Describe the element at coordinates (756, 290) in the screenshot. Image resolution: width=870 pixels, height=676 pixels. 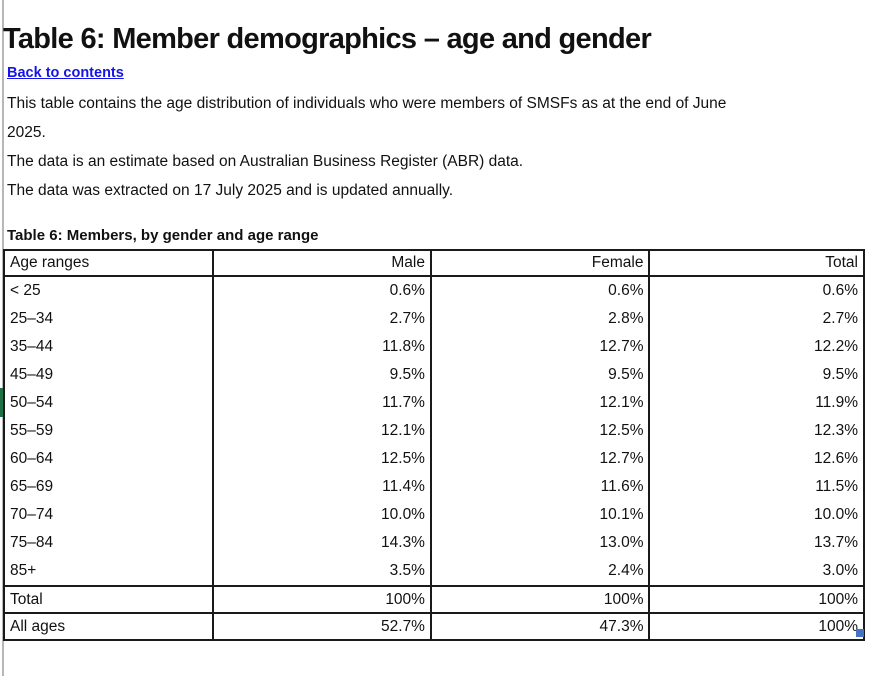
I see `total-value-cell: 0.6%` at that location.